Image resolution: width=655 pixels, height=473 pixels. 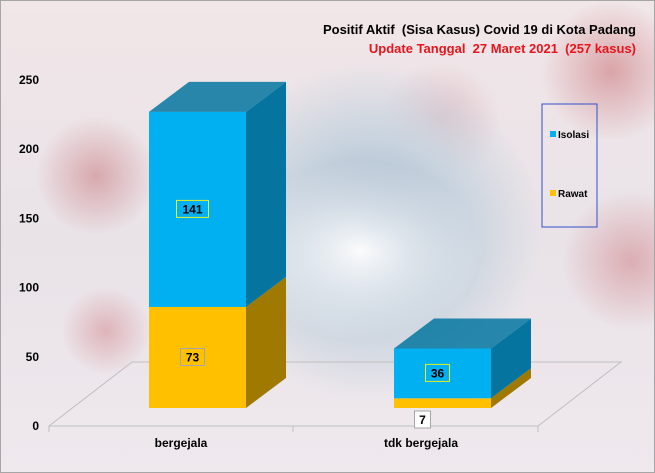 What do you see at coordinates (29, 80) in the screenshot?
I see `y-tick-label: 250` at bounding box center [29, 80].